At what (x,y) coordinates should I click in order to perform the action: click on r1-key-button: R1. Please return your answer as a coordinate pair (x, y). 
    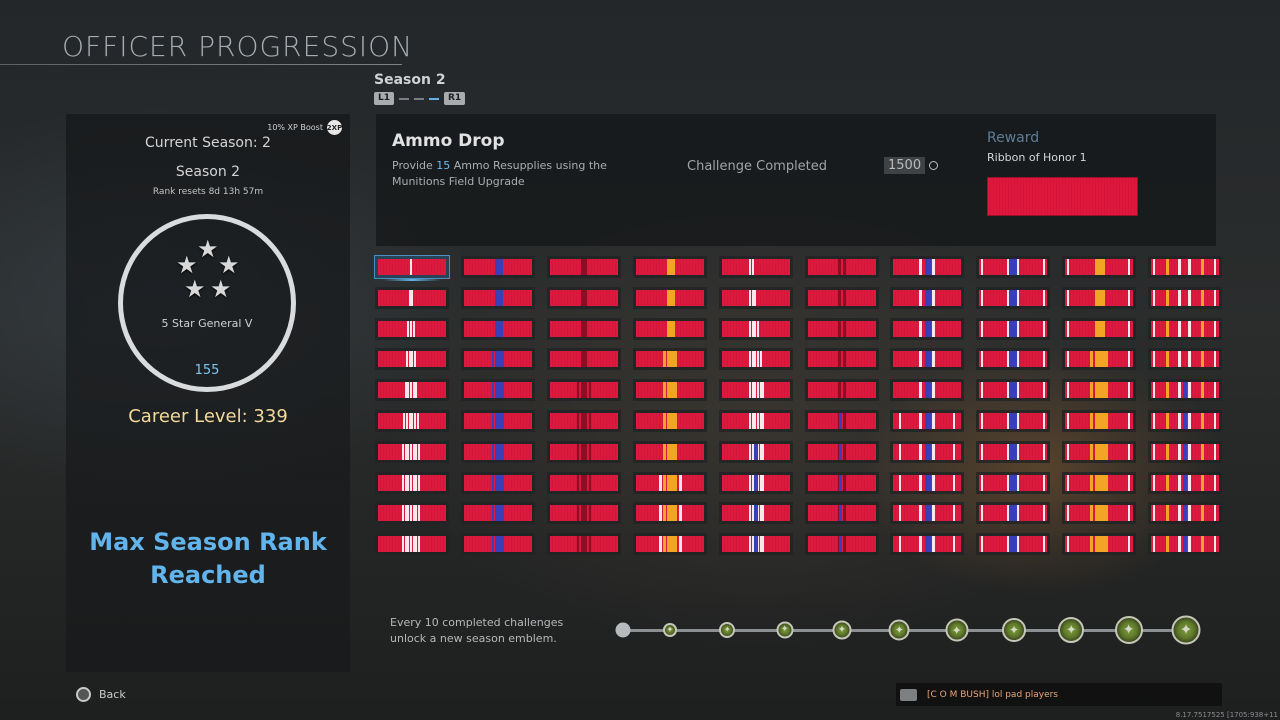
    Looking at the image, I should click on (455, 98).